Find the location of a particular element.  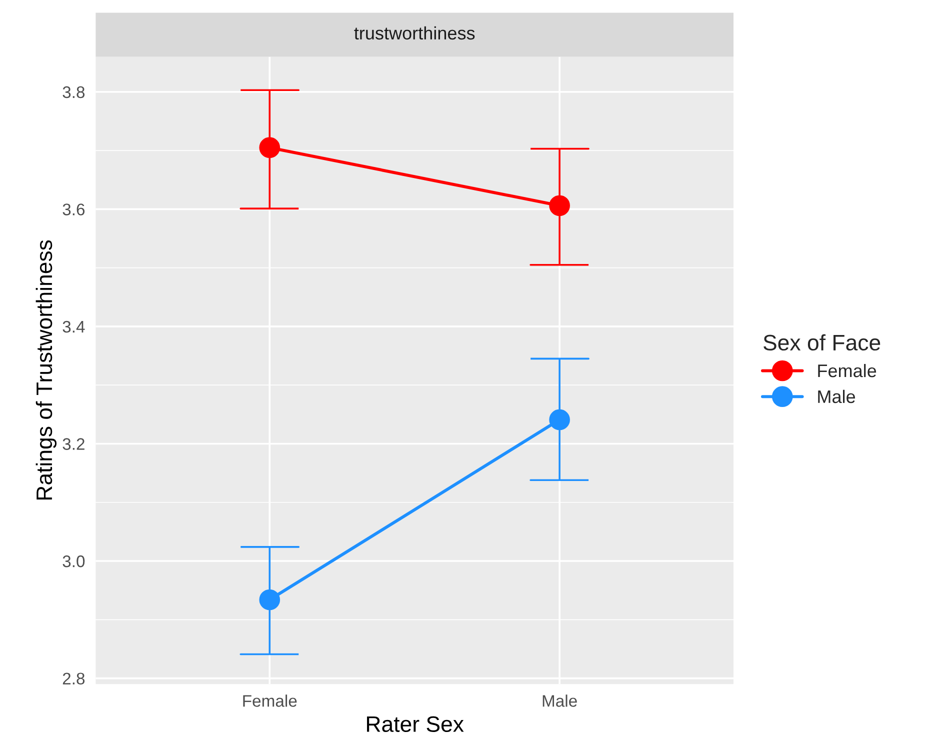

y-tick-label: 3.4 is located at coordinates (73, 326).